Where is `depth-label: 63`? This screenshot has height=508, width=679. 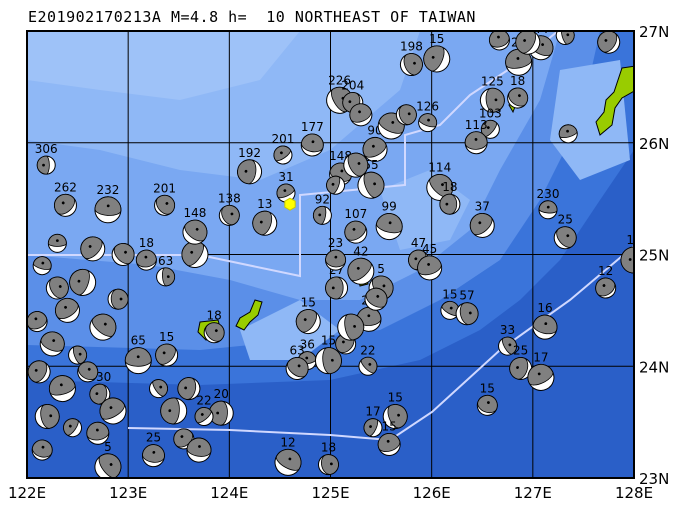
depth-label: 63 is located at coordinates (165, 261).